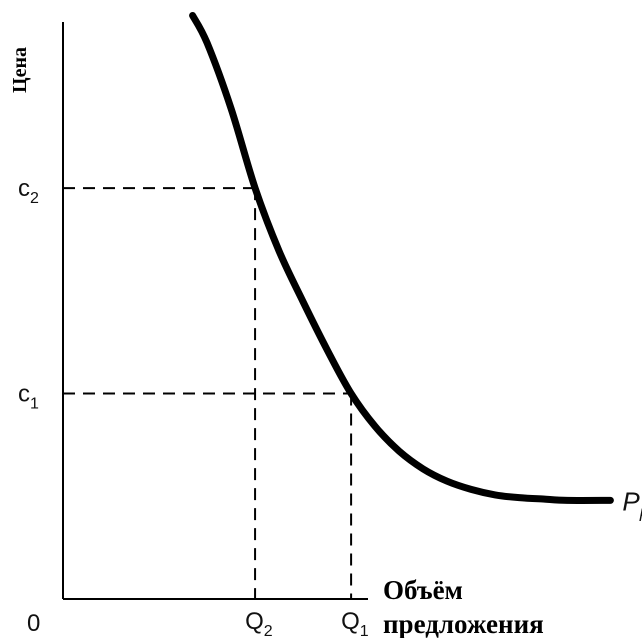  Describe the element at coordinates (24, 394) in the screenshot. I see `y-tick-c1-base: c` at that location.